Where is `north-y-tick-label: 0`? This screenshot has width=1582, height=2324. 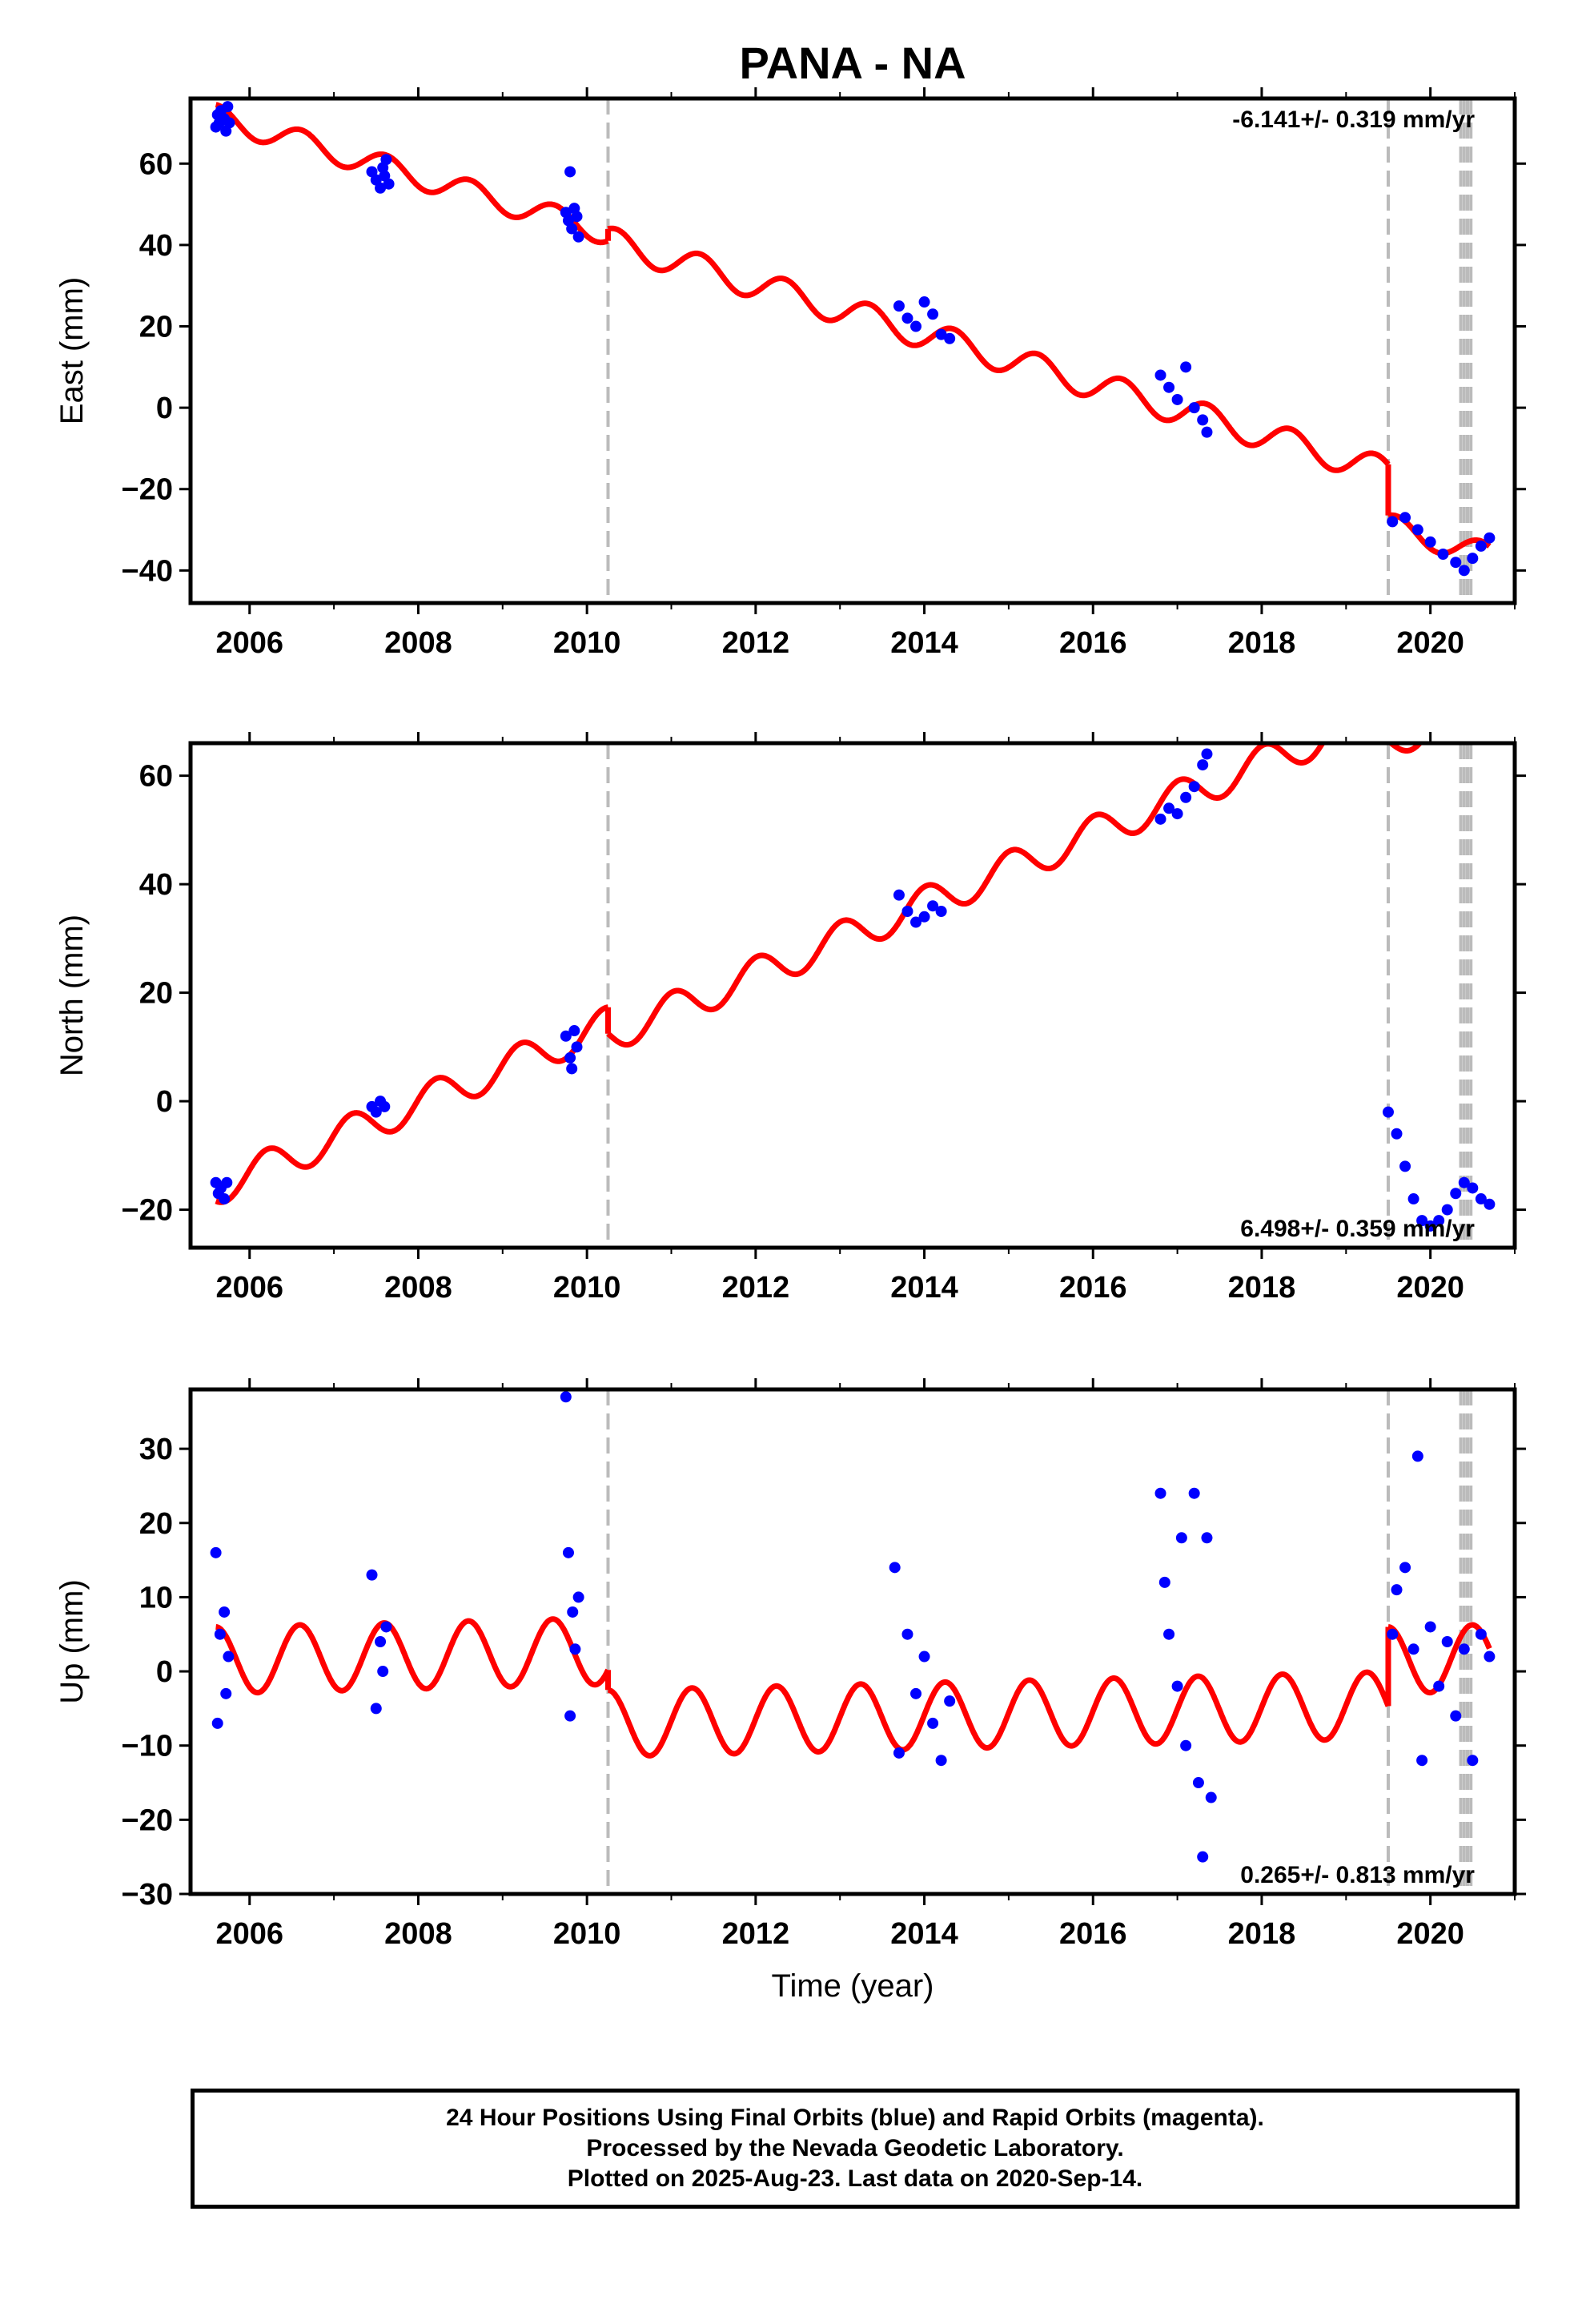 north-y-tick-label: 0 is located at coordinates (164, 1102).